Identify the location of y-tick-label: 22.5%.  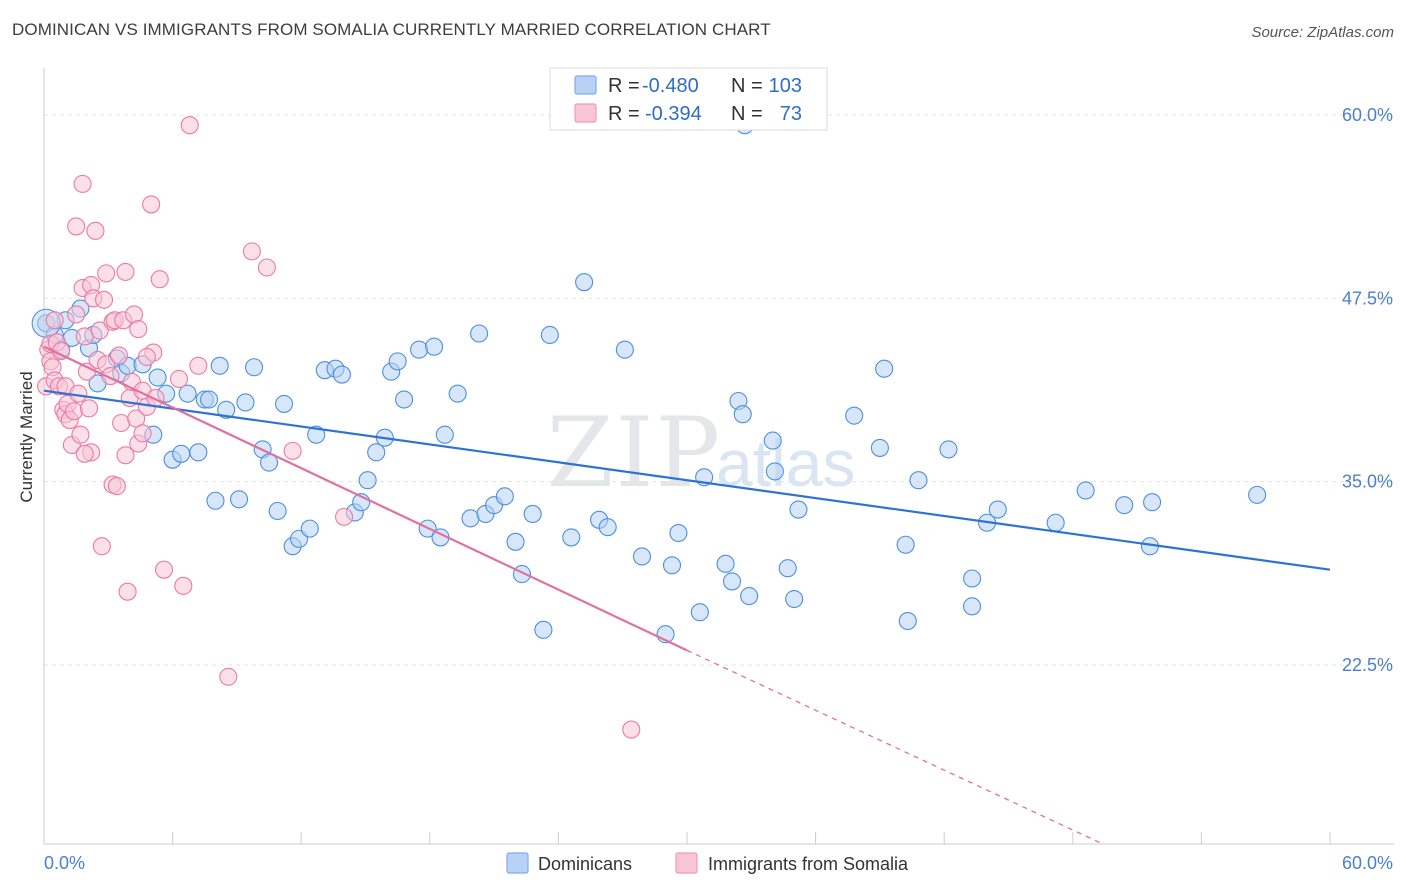
(1367, 665).